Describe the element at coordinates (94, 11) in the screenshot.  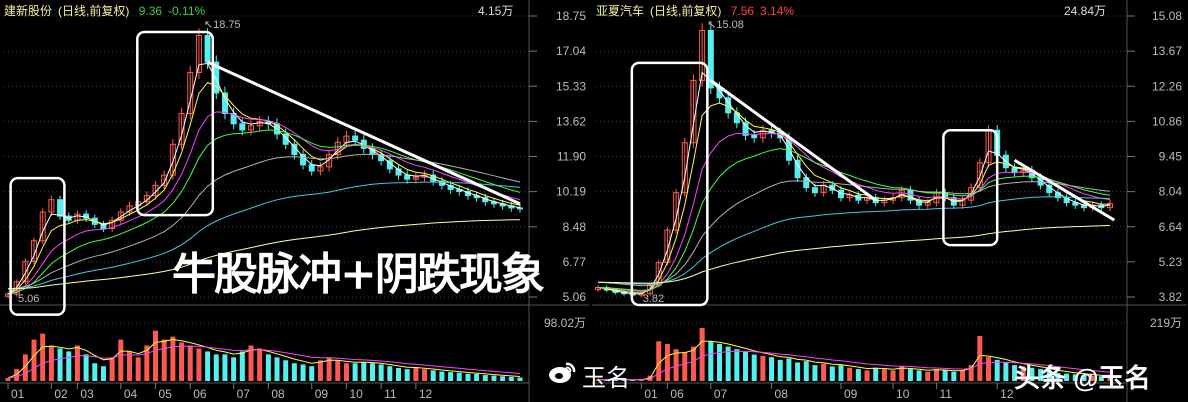
I see `chart-mode: (日线,前复权)` at that location.